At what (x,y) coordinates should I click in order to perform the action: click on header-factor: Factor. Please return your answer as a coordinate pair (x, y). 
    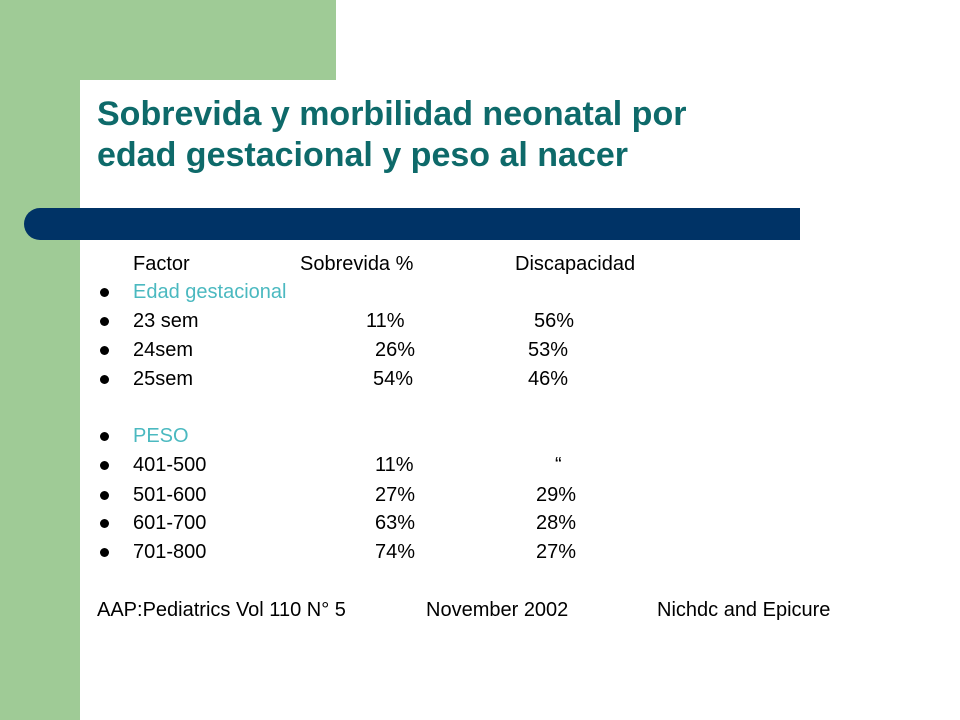
    Looking at the image, I should click on (161, 264).